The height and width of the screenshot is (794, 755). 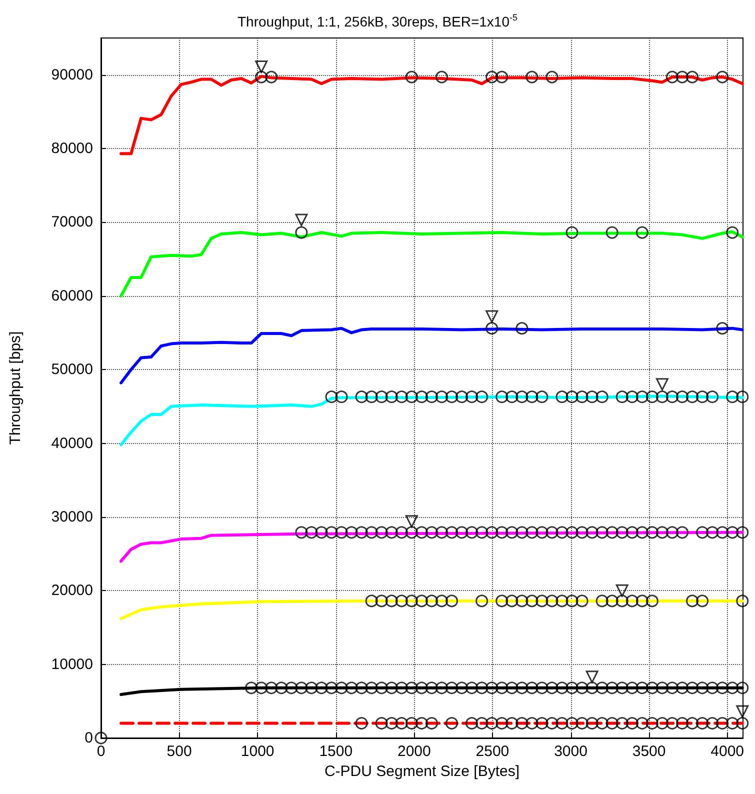 I want to click on y-tick-label: 60000, so click(x=72, y=295).